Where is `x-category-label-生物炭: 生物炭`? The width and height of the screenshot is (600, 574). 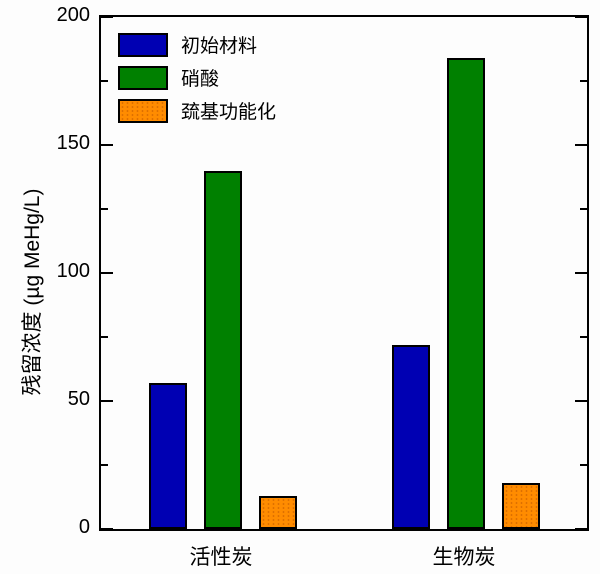 x-category-label-生物炭: 生物炭 is located at coordinates (464, 557).